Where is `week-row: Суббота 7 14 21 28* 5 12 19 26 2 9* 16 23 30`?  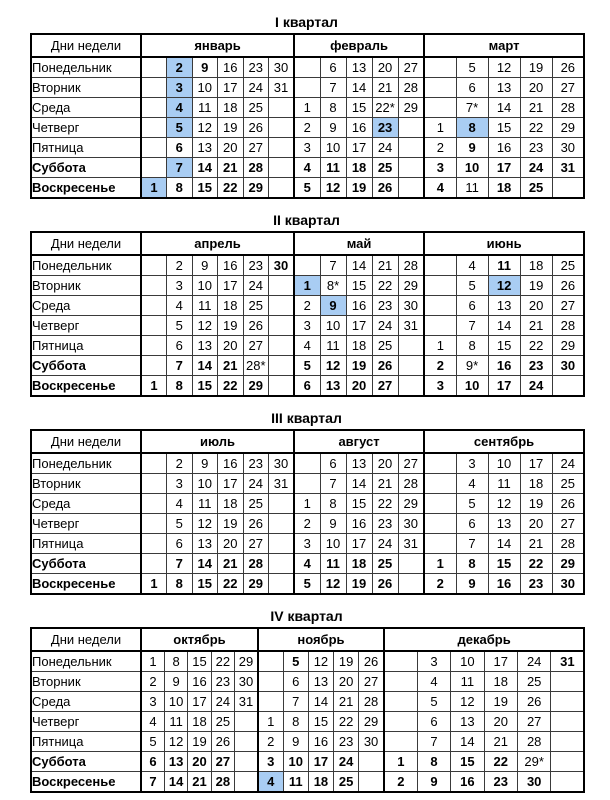
week-row: Суббота 7 14 21 28* 5 12 19 26 2 9* 16 23 30 is located at coordinates (307, 365).